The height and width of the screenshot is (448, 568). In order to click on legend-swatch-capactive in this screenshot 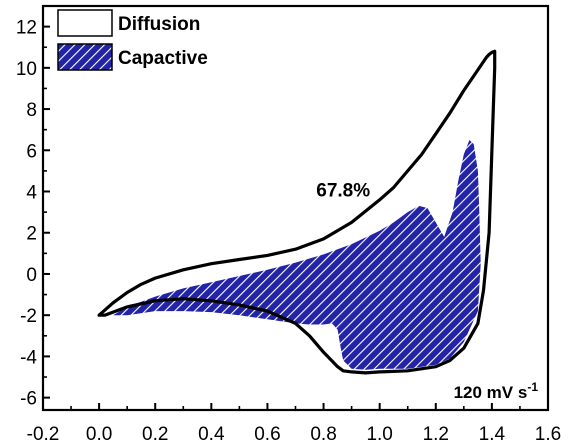, I will do `click(85, 57)`.